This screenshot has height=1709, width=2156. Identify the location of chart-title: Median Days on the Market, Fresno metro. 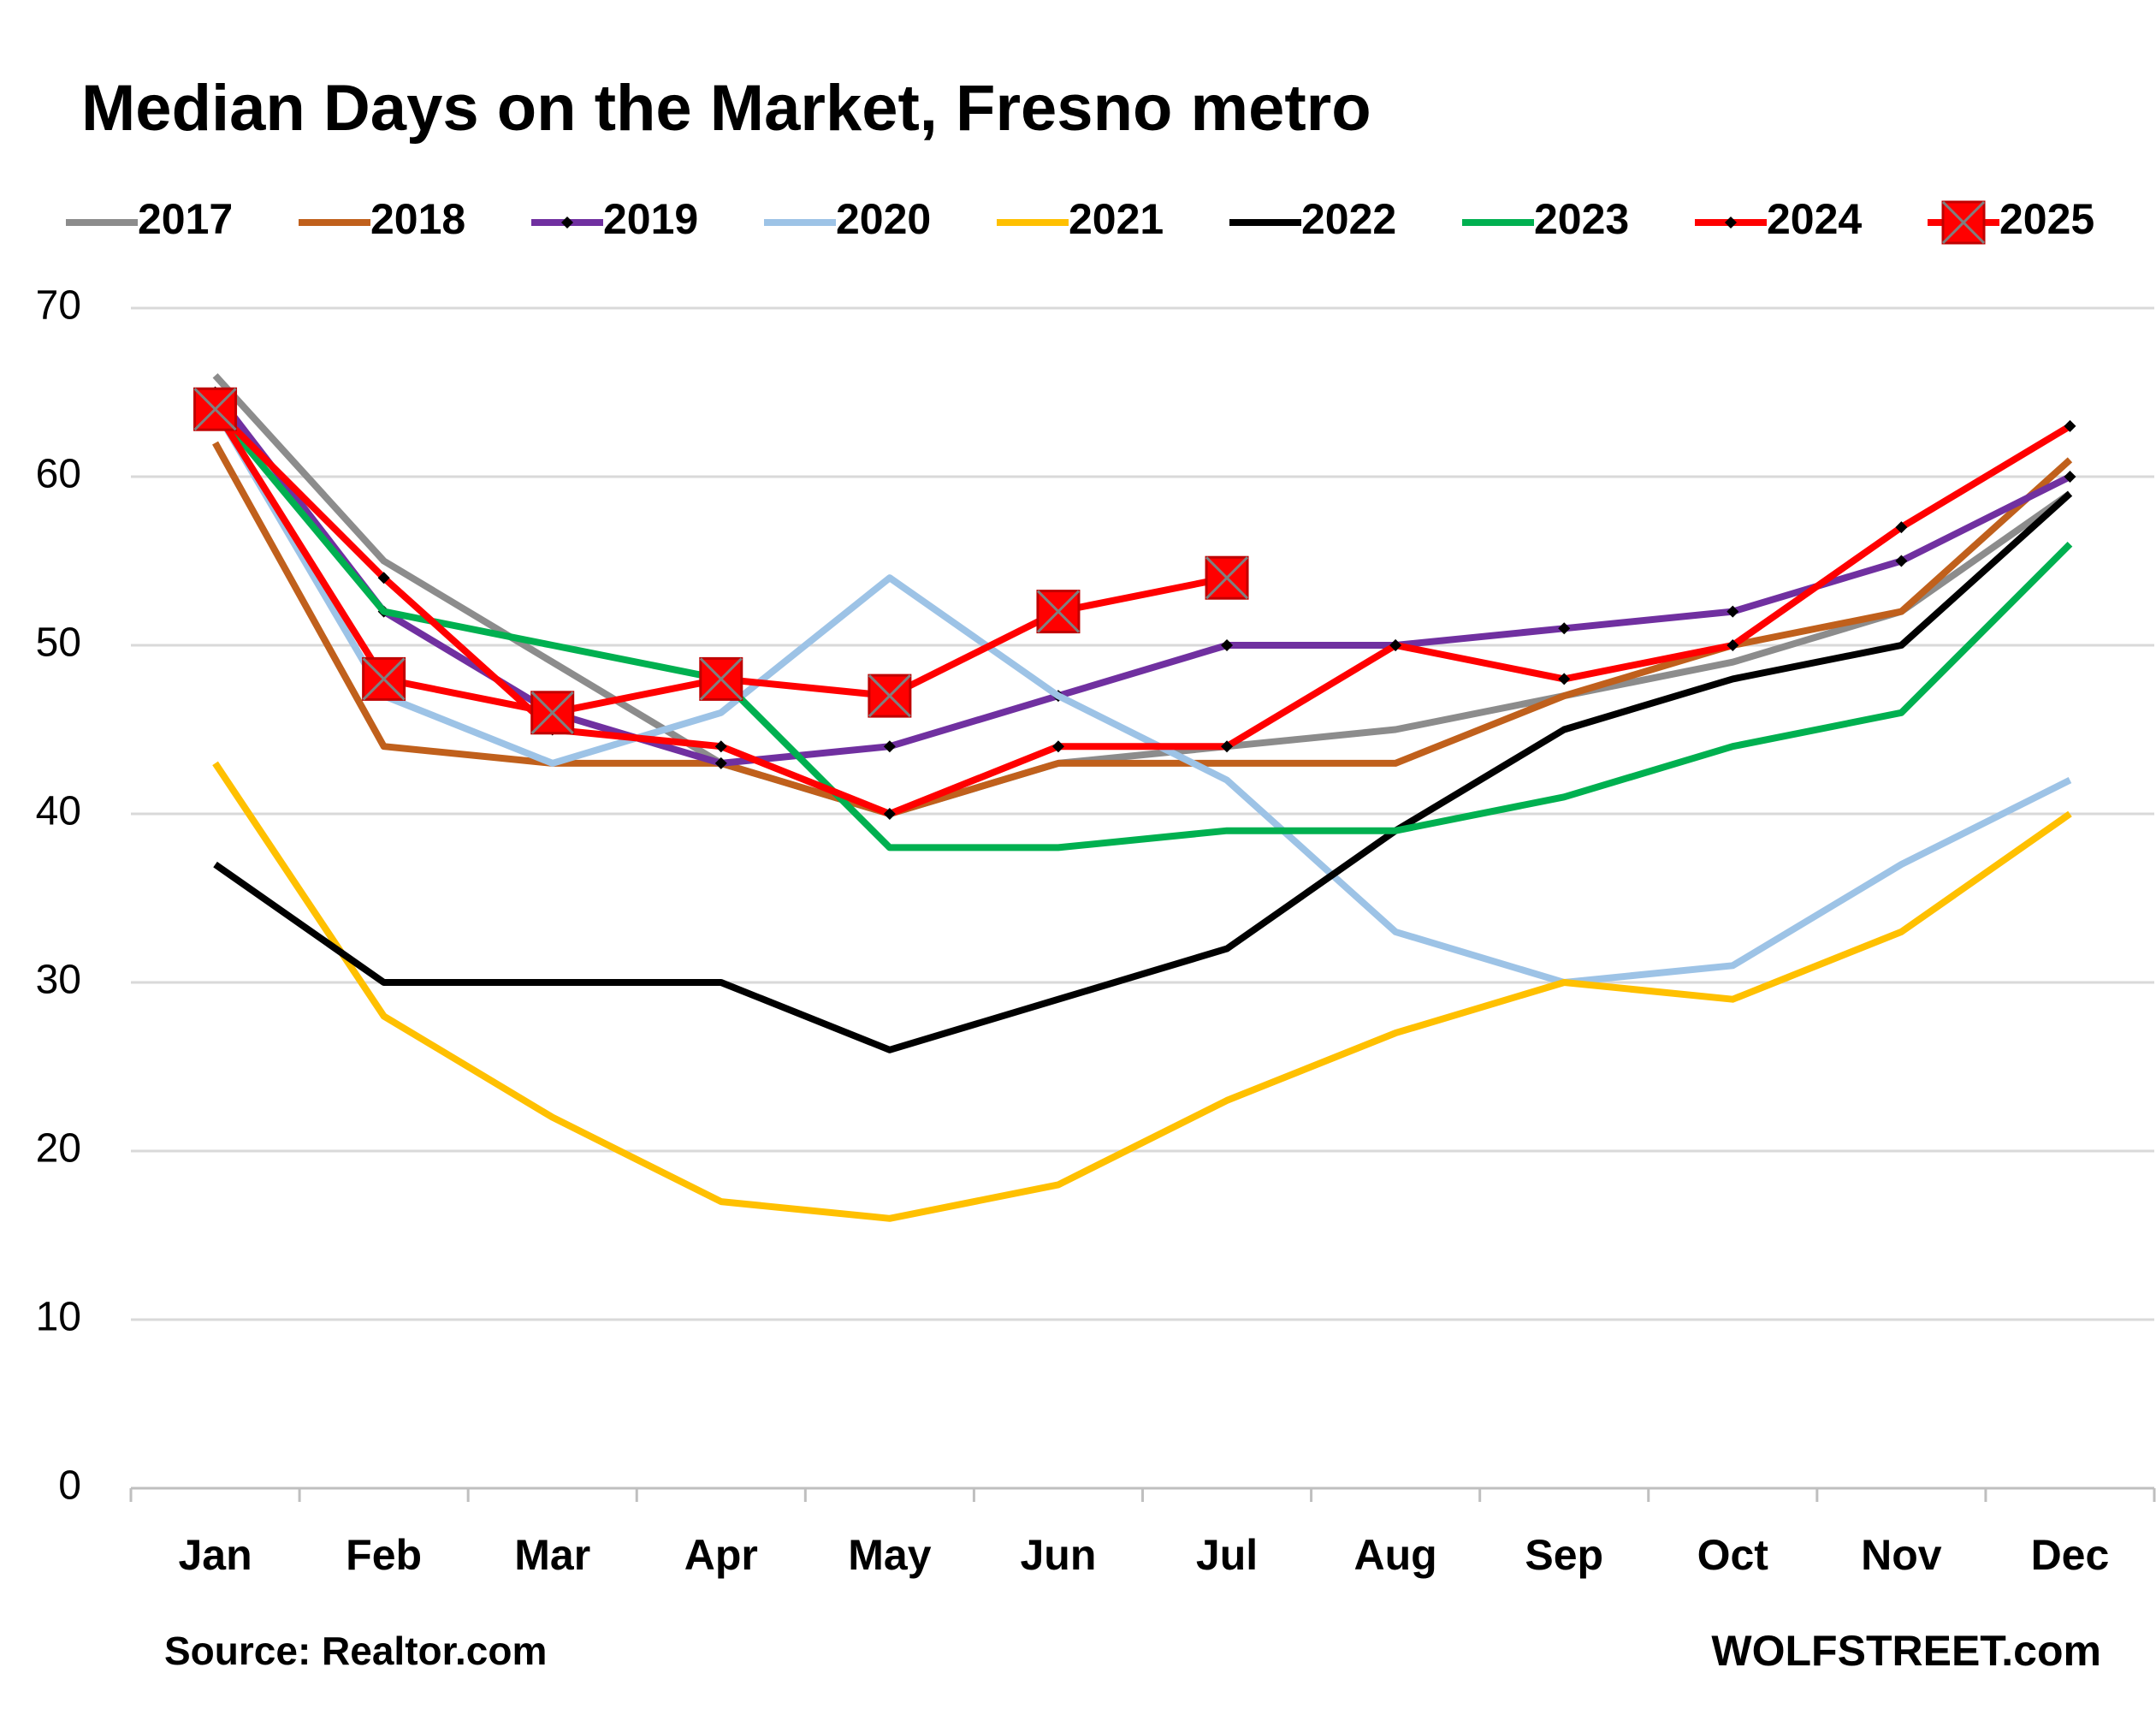
(726, 108).